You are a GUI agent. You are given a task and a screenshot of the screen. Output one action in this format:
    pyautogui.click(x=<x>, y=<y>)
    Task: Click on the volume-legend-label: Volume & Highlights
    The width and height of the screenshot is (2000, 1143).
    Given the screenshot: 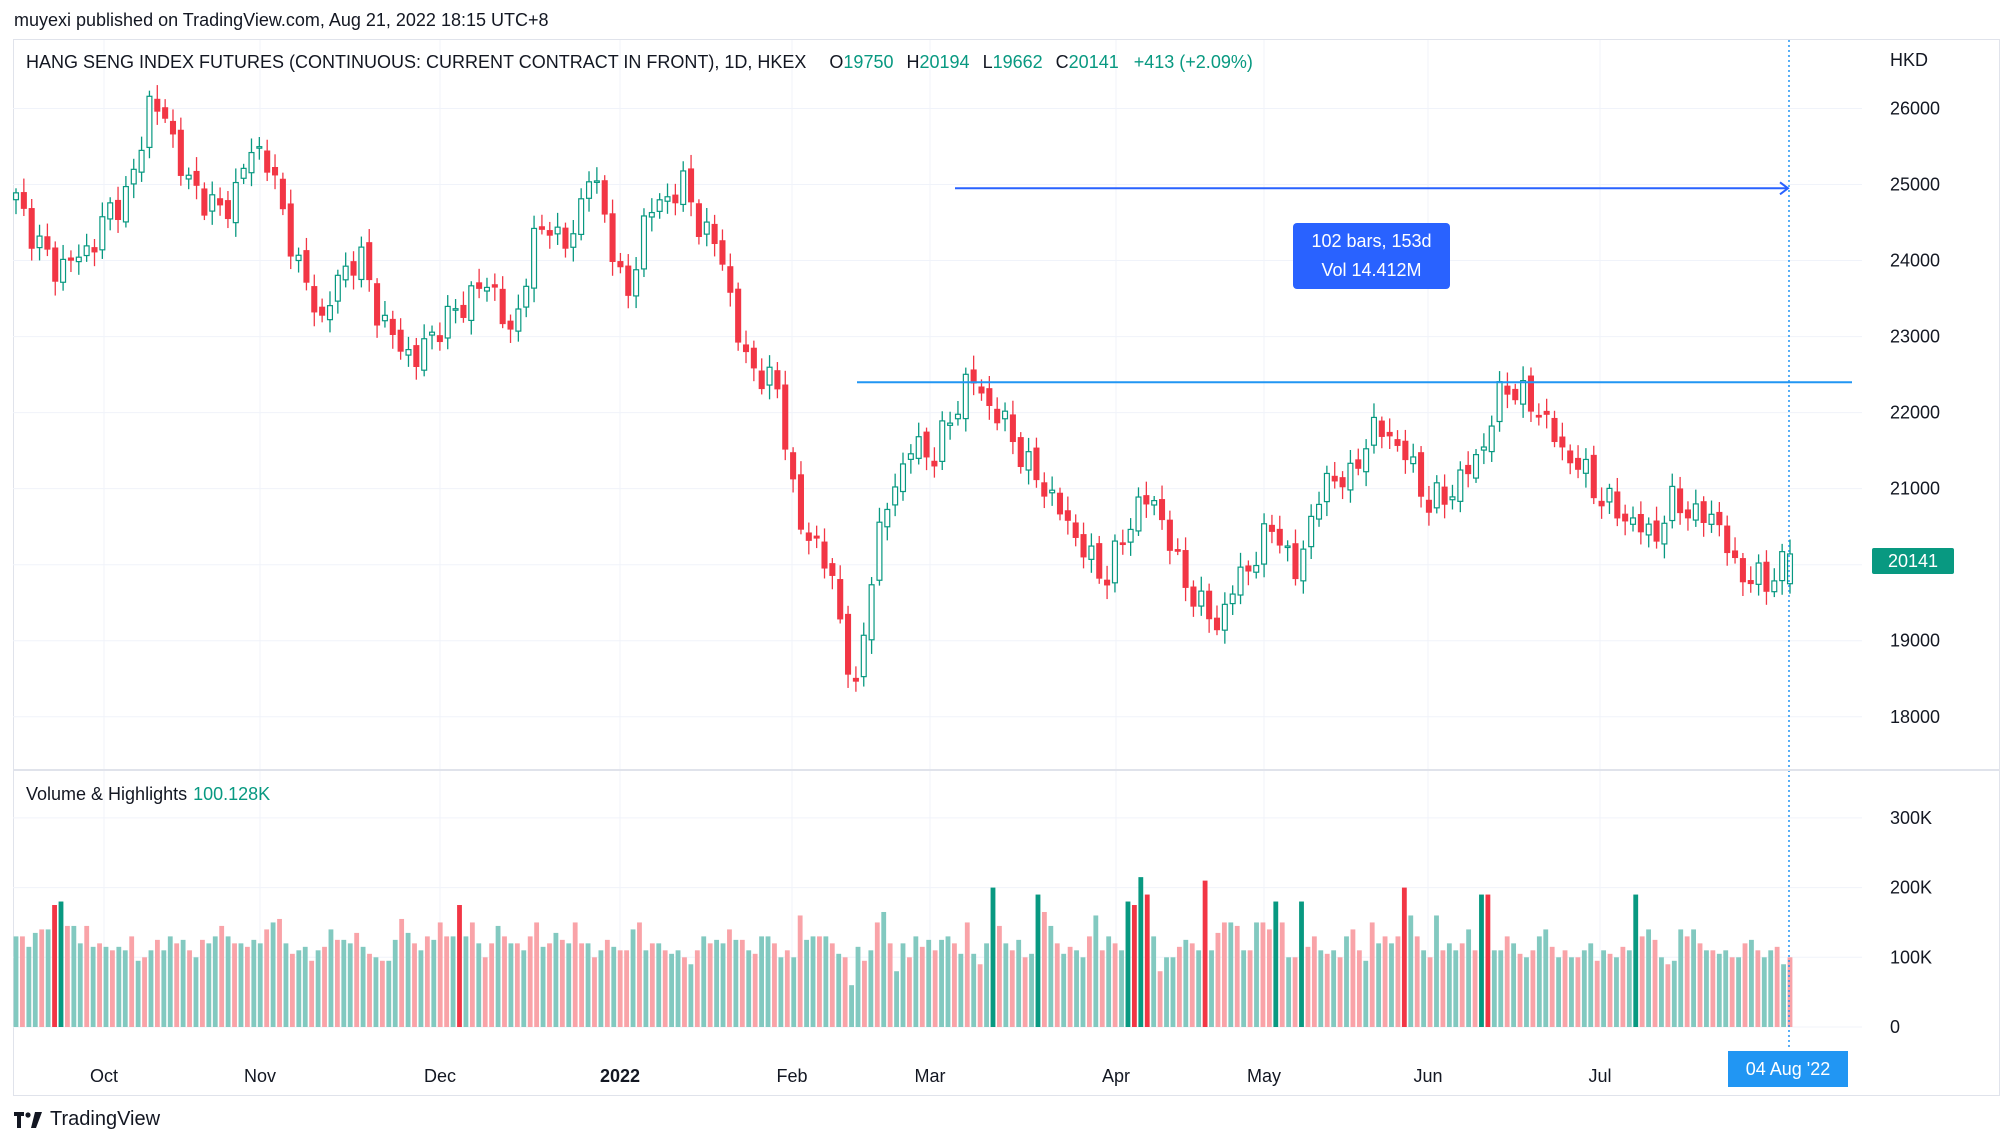 What is the action you would take?
    pyautogui.click(x=107, y=794)
    